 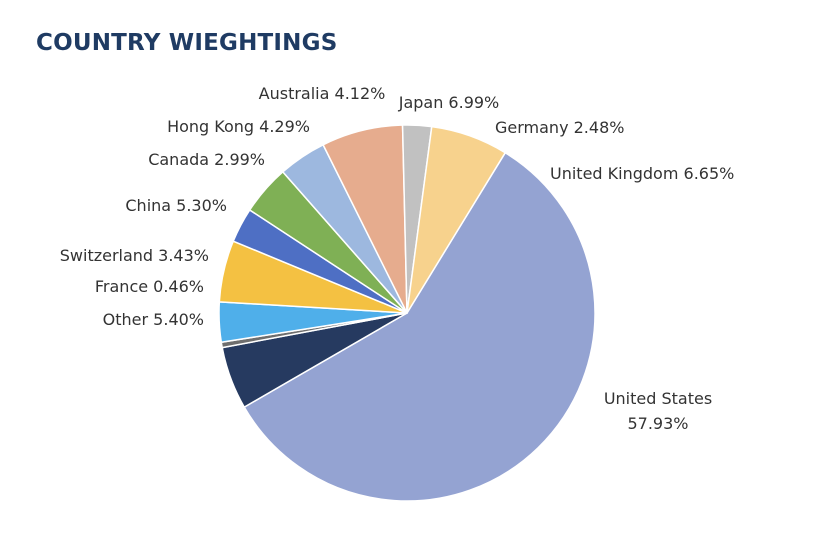 I want to click on pie-label-japan: Japan 6.99%, so click(x=449, y=102).